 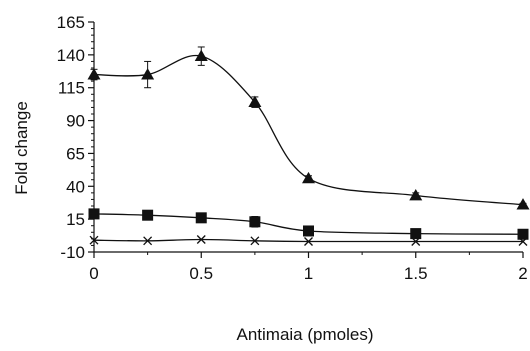 I want to click on series-cross, so click(x=308, y=240).